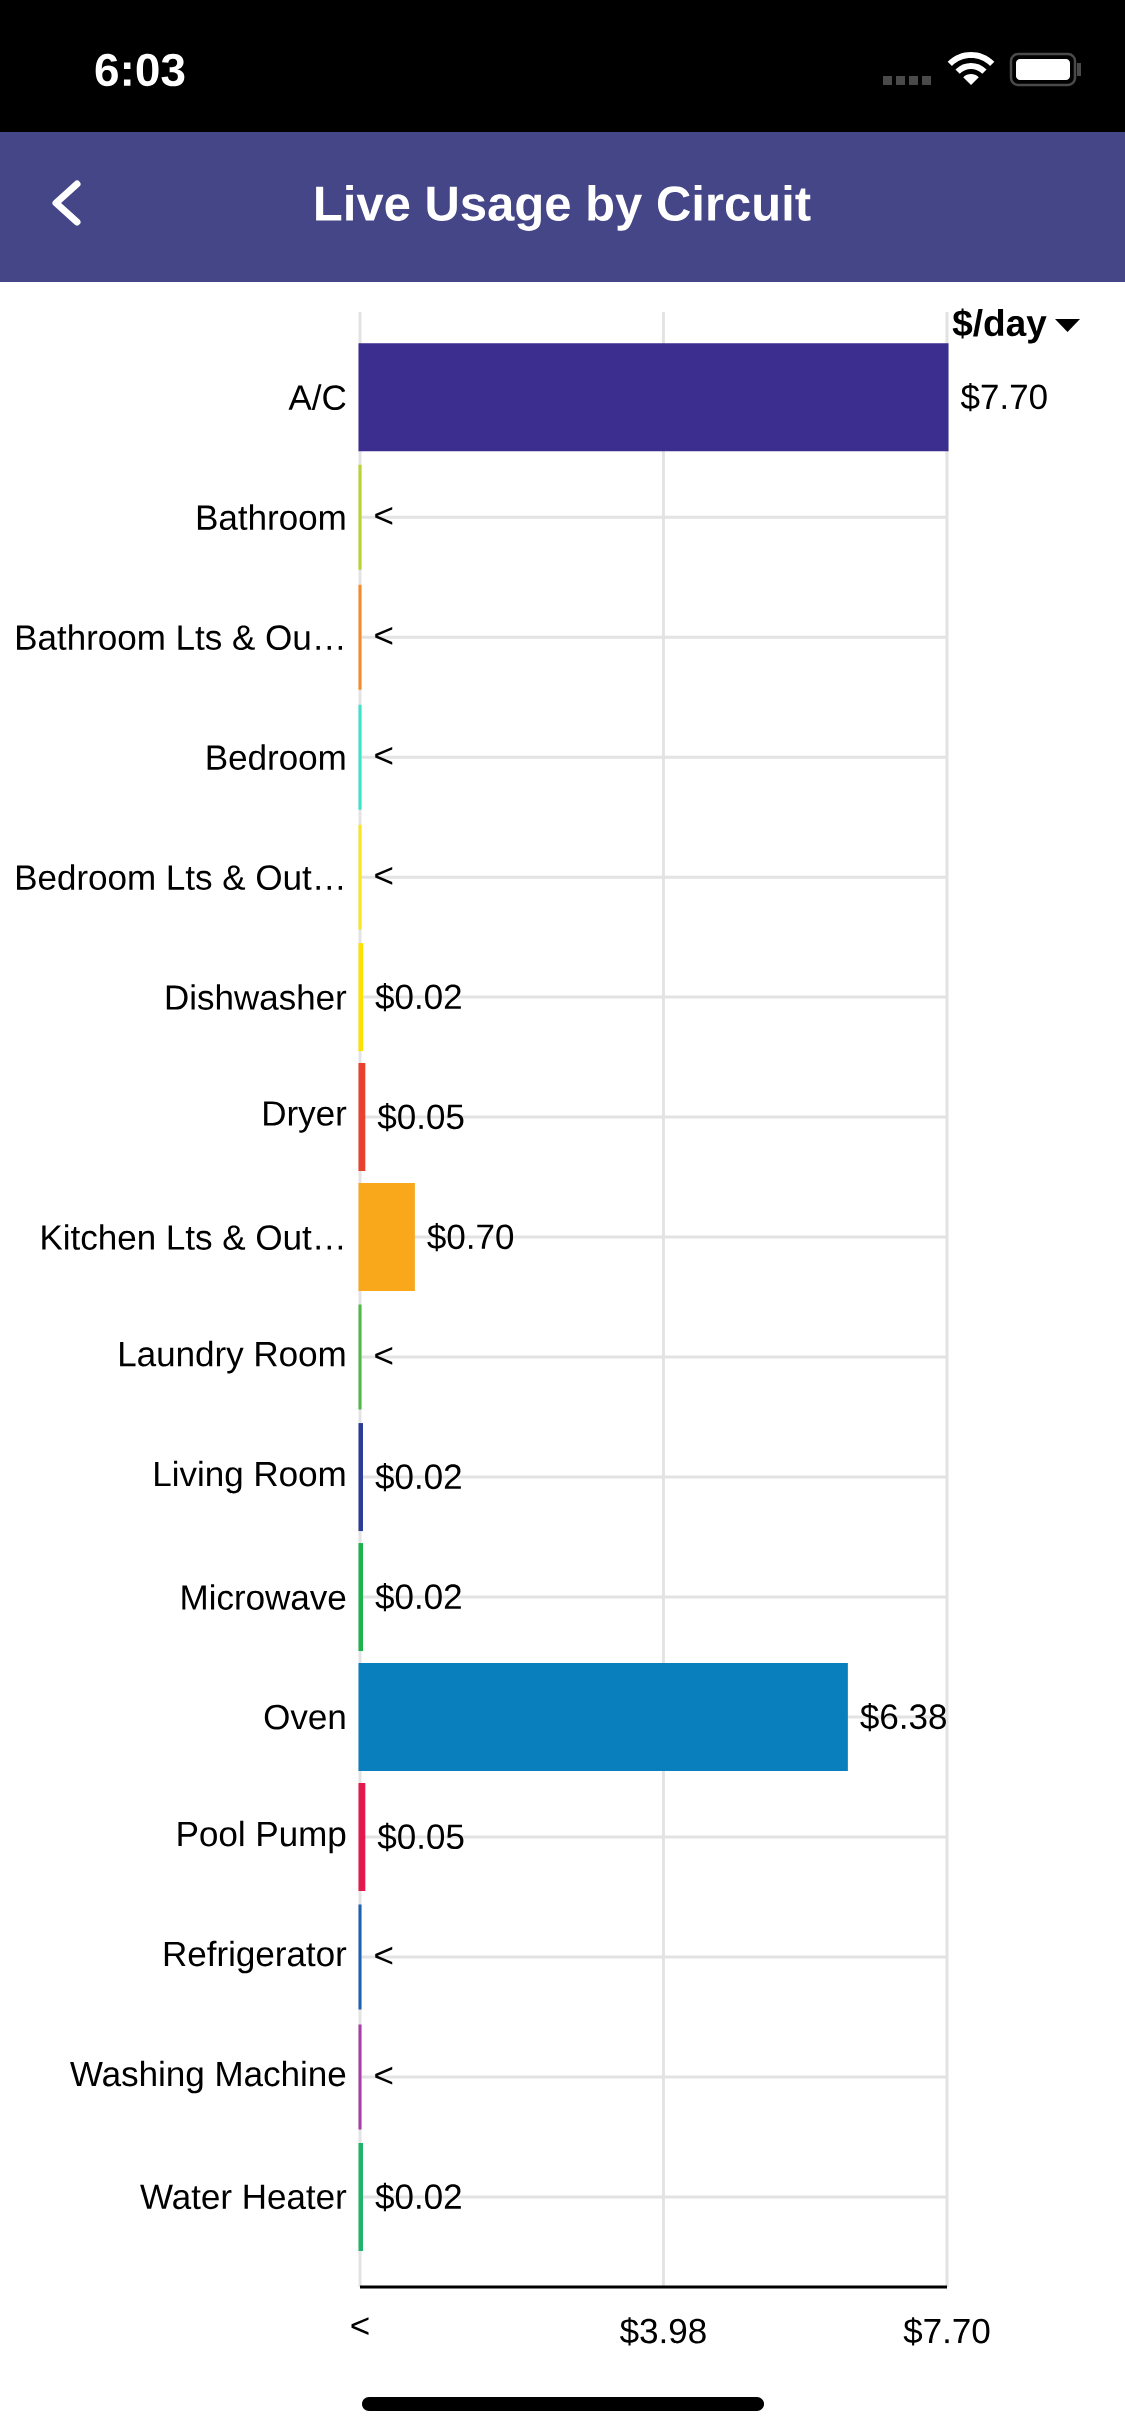 This screenshot has height=2436, width=1125. What do you see at coordinates (903, 1717) in the screenshot?
I see `data-label: $6.38` at bounding box center [903, 1717].